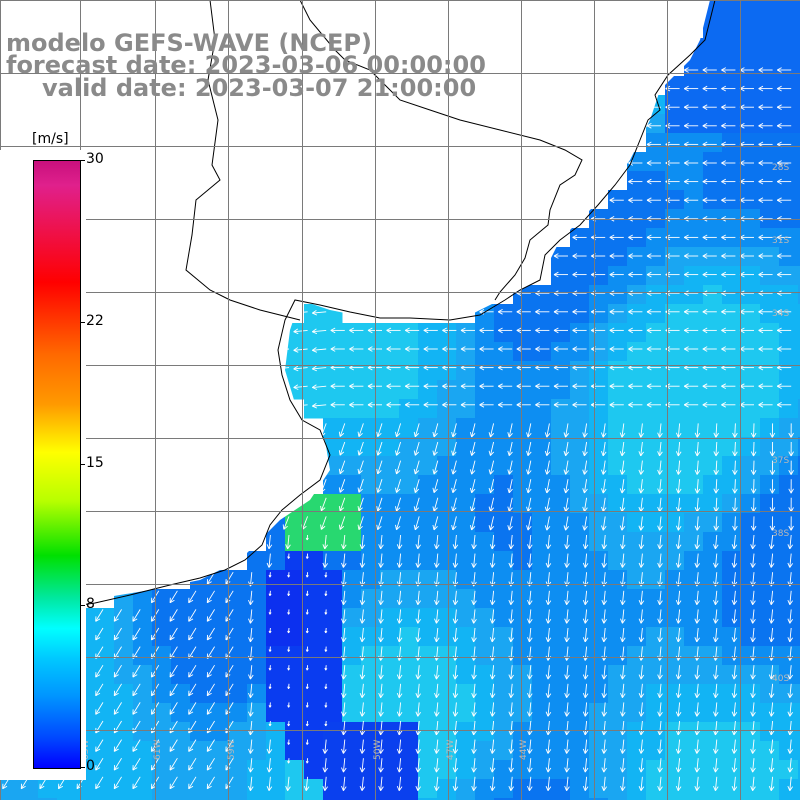  What do you see at coordinates (95, 462) in the screenshot?
I see `colorbar-tick-label: 15` at bounding box center [95, 462].